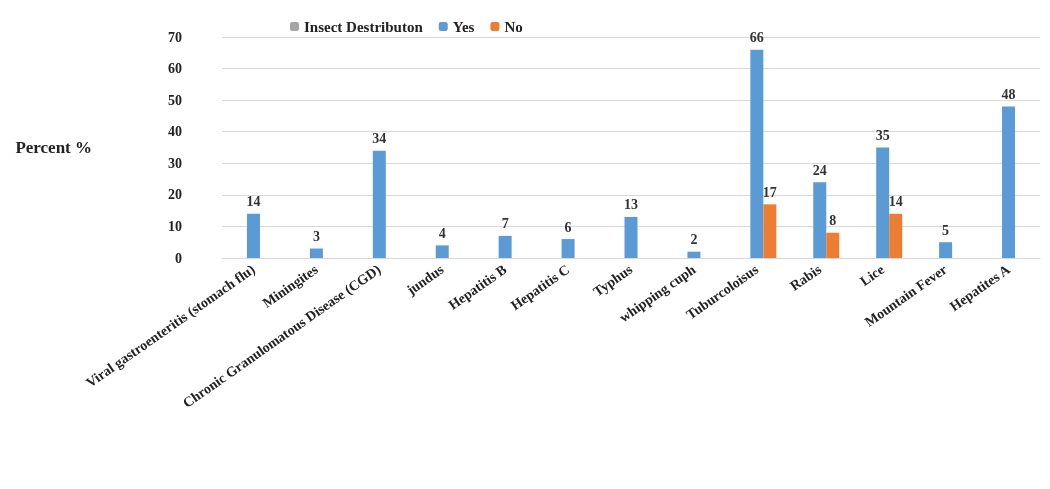 The height and width of the screenshot is (489, 1050). I want to click on legend-label: Yes, so click(463, 26).